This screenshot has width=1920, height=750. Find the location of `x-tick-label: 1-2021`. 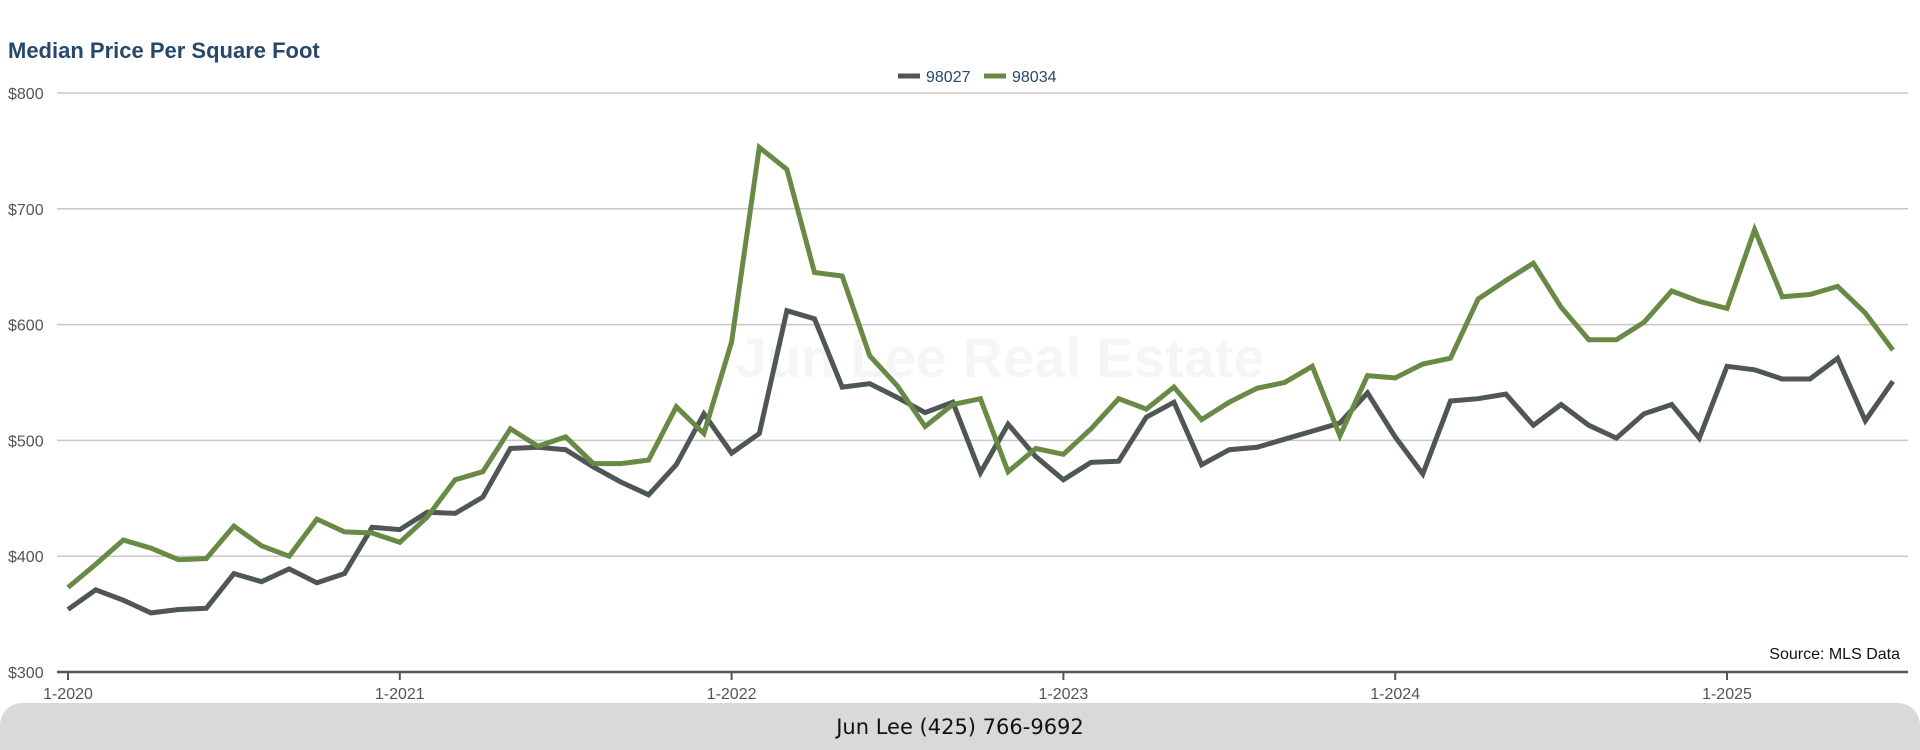

x-tick-label: 1-2021 is located at coordinates (400, 694).